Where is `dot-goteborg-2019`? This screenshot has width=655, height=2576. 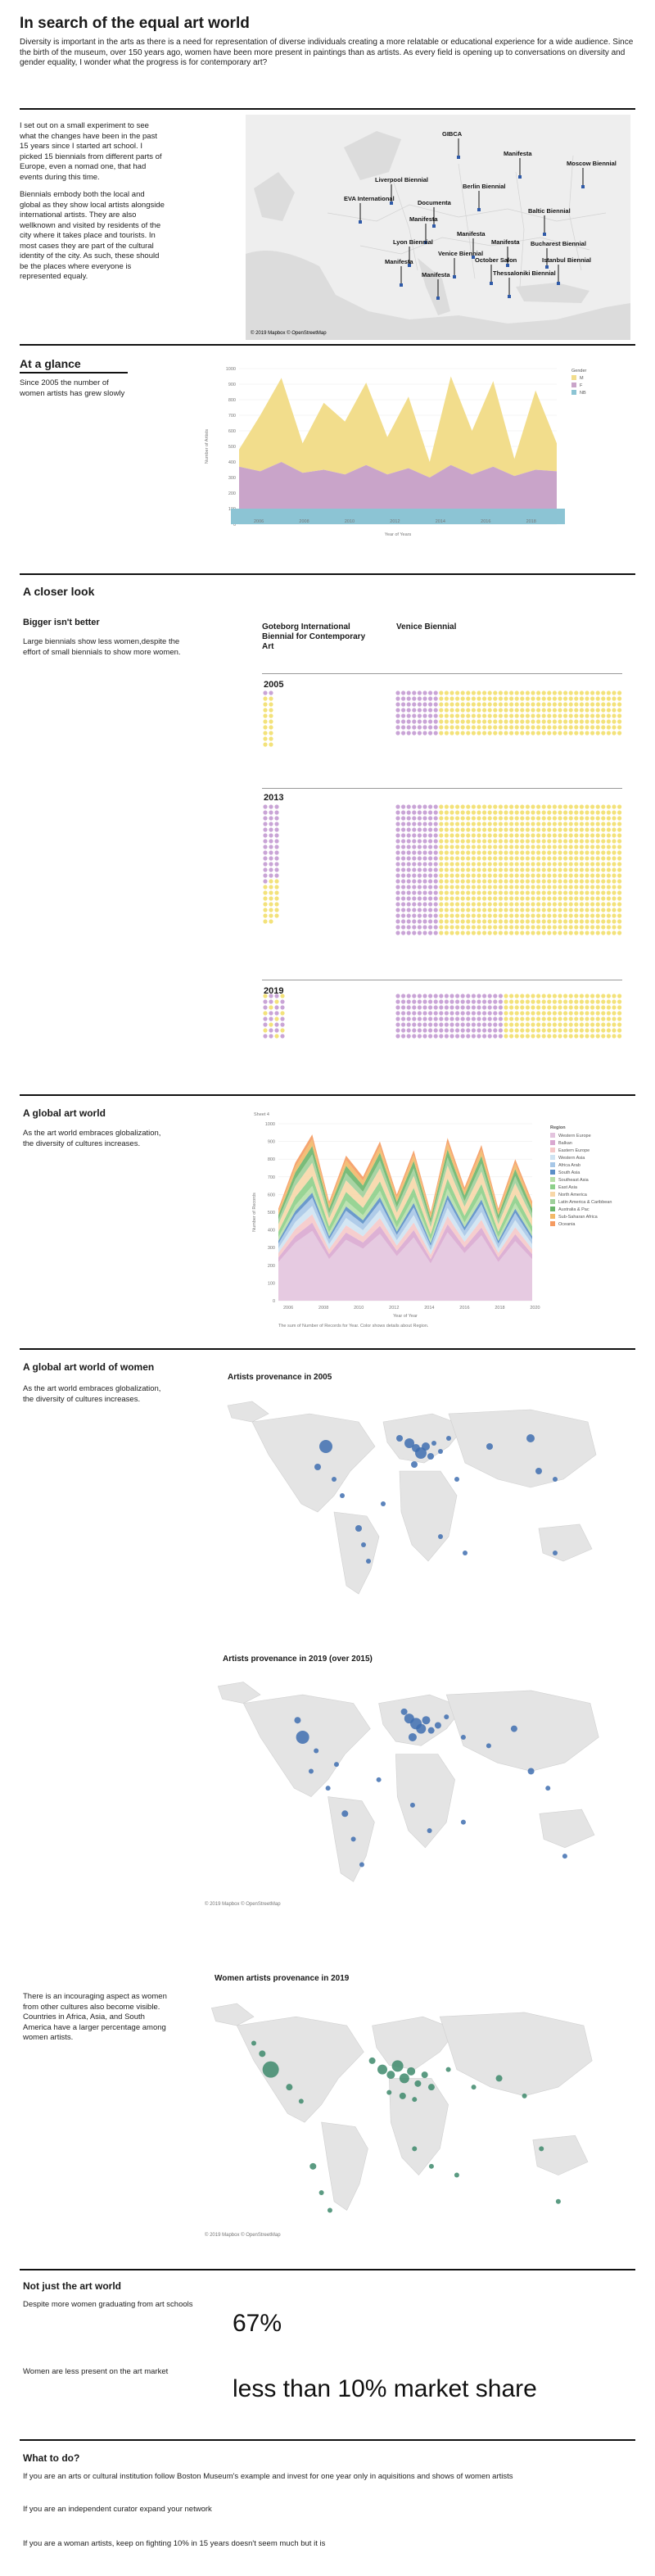
dot-goteborg-2019 is located at coordinates (282, 1030).